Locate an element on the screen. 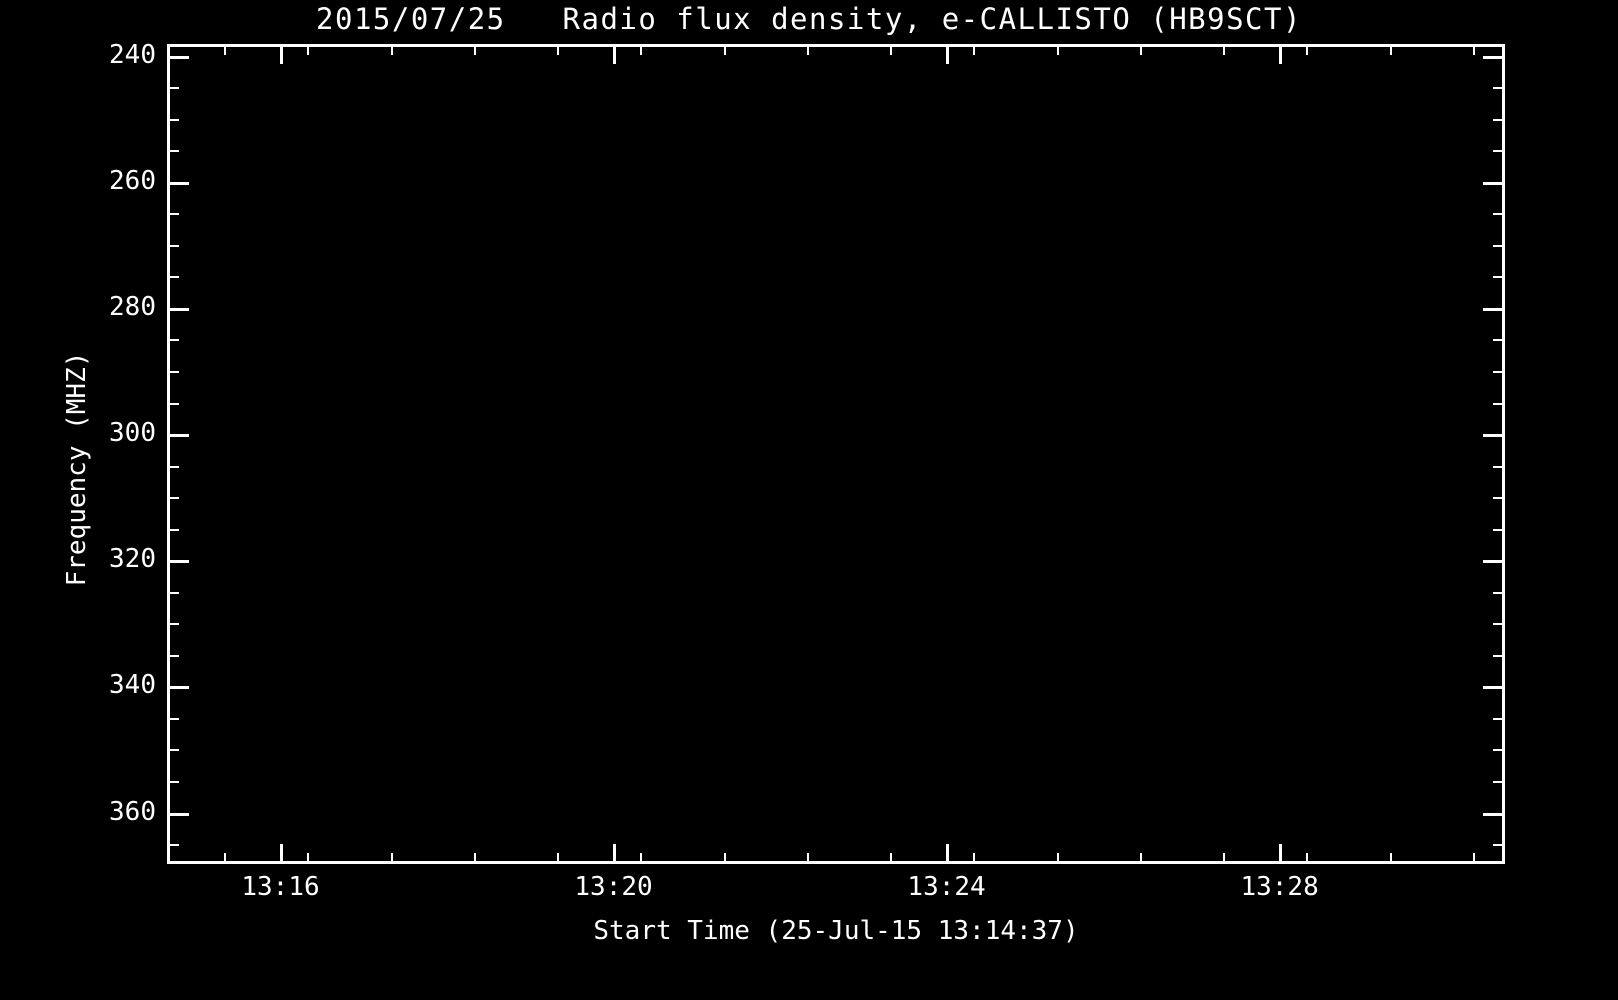 The width and height of the screenshot is (1618, 1000). y-axis-tick-label: 360 is located at coordinates (132, 811).